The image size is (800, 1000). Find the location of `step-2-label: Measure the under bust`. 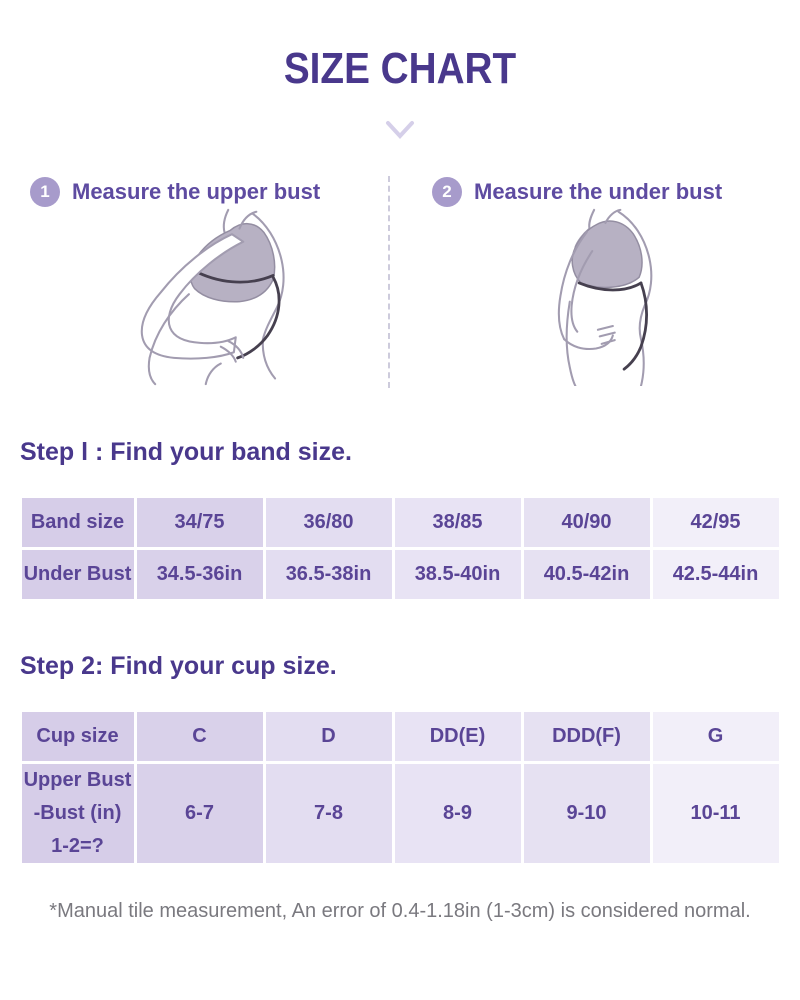

step-2-label: Measure the under bust is located at coordinates (598, 191).